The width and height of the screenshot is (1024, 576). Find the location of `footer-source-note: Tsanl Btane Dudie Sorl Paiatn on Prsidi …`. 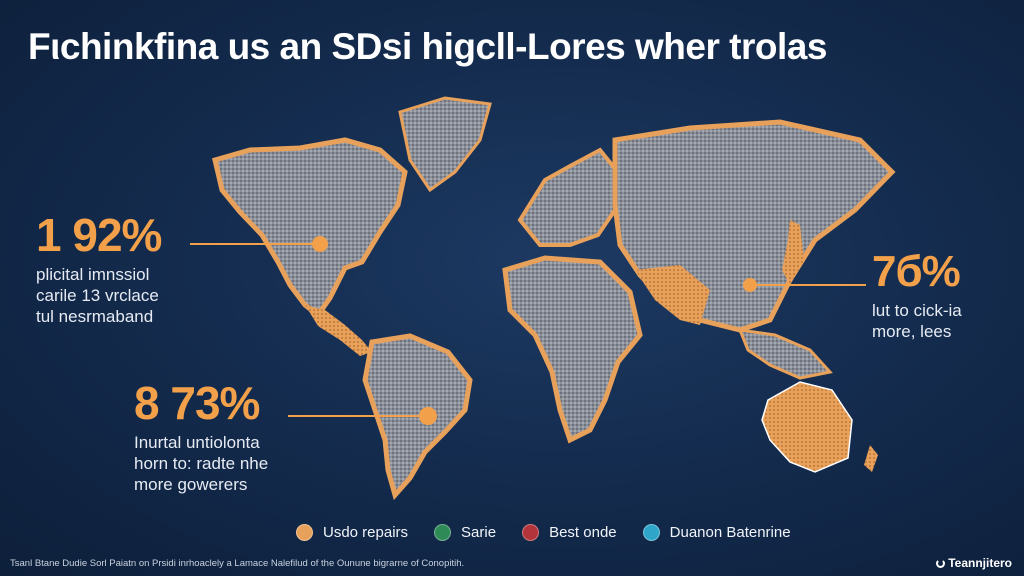

footer-source-note: Tsanl Btane Dudie Sorl Paiatn on Prsidi … is located at coordinates (237, 563).